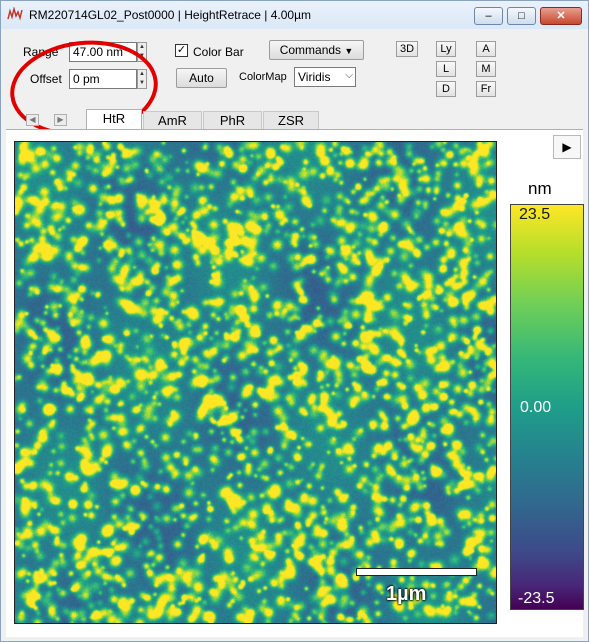 This screenshot has width=589, height=642. Describe the element at coordinates (407, 49) in the screenshot. I see `3d-button: 3D` at that location.